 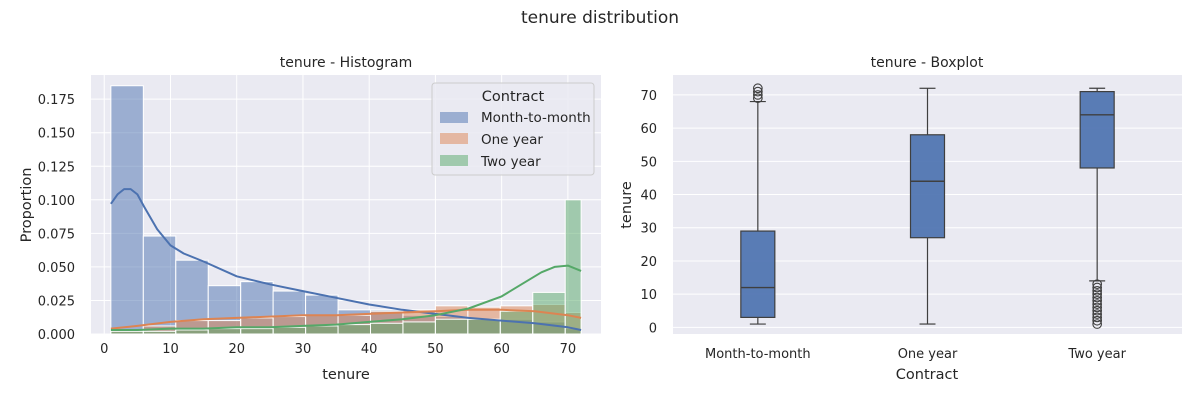 What do you see at coordinates (648, 295) in the screenshot?
I see `boxplot-y-tick-label: 10` at bounding box center [648, 295].